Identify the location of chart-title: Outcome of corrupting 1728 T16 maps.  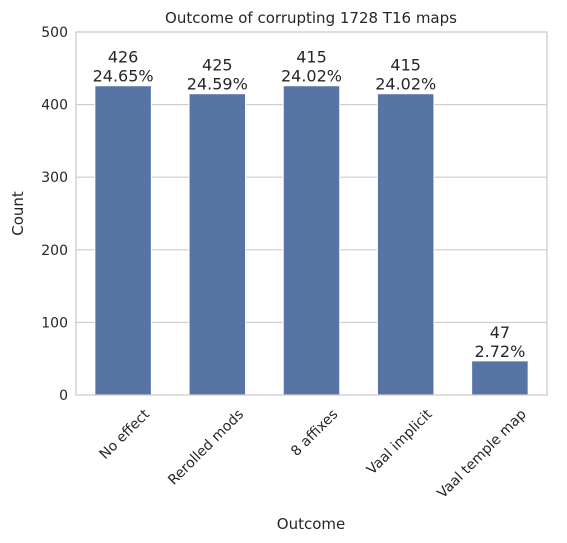
(311, 18).